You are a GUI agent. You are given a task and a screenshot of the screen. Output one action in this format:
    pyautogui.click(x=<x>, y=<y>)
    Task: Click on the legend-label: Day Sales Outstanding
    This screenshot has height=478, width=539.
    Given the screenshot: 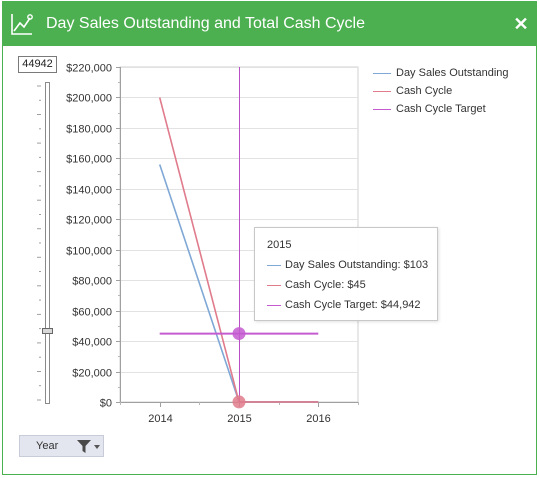 What is the action you would take?
    pyautogui.click(x=452, y=73)
    